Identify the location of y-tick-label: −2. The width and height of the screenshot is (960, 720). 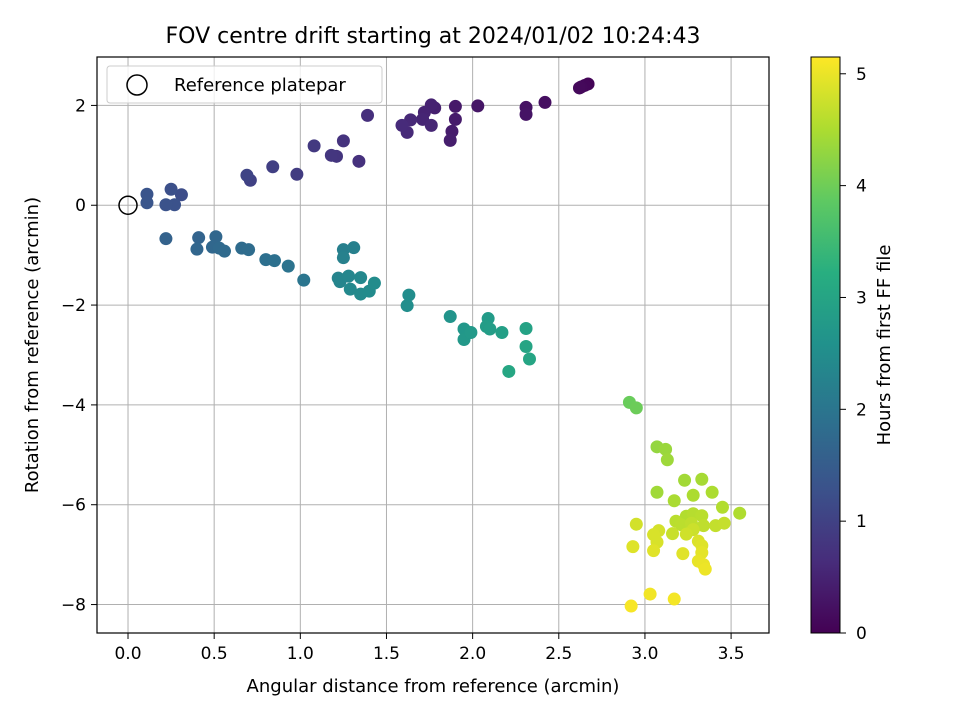
(73, 306).